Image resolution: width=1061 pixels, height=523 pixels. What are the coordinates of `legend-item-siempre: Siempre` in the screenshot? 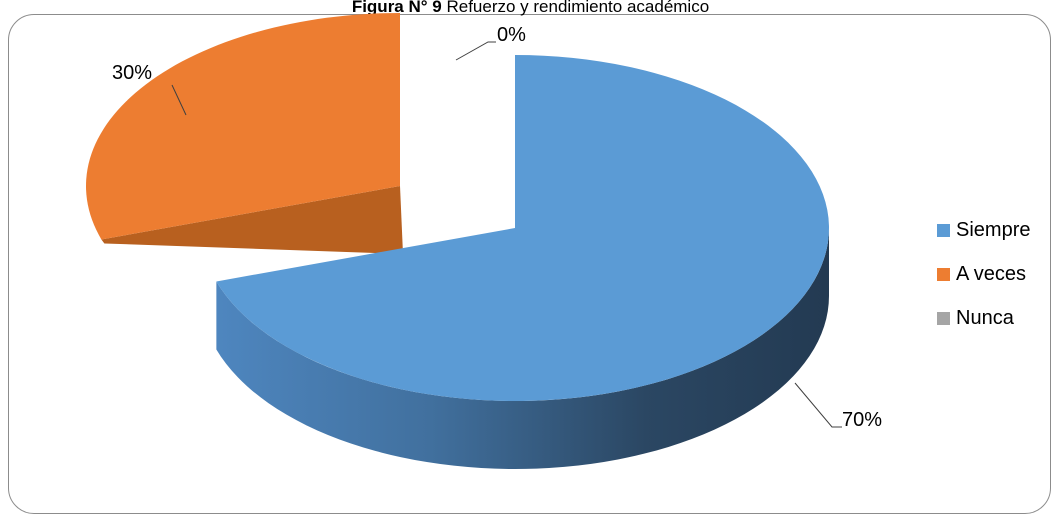 It's located at (983, 230).